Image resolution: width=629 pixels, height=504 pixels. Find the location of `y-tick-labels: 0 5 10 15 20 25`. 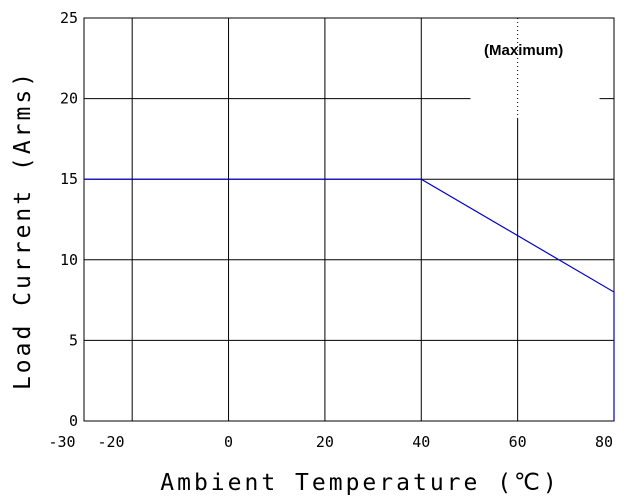

y-tick-labels: 0 5 10 15 20 25 is located at coordinates (69, 219).